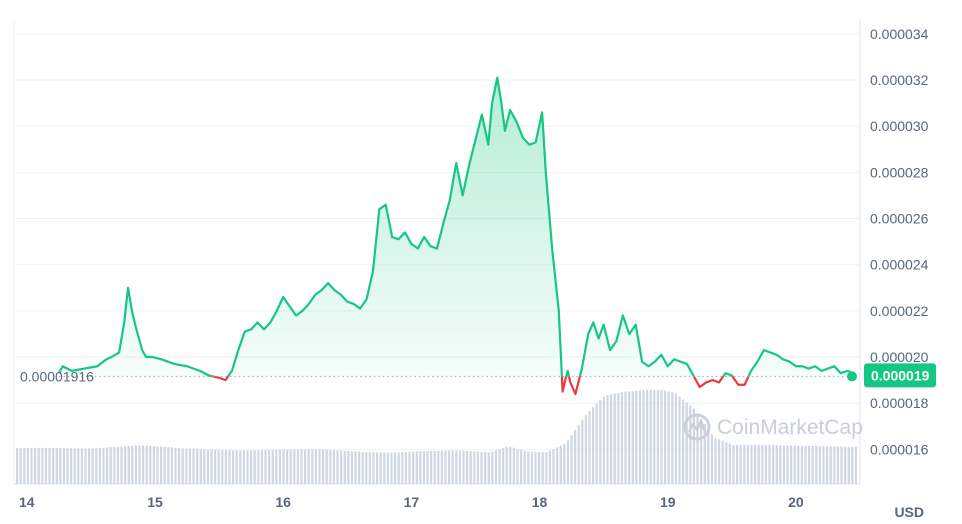 This screenshot has width=962, height=524. Describe the element at coordinates (697, 425) in the screenshot. I see `logo-mark` at that location.